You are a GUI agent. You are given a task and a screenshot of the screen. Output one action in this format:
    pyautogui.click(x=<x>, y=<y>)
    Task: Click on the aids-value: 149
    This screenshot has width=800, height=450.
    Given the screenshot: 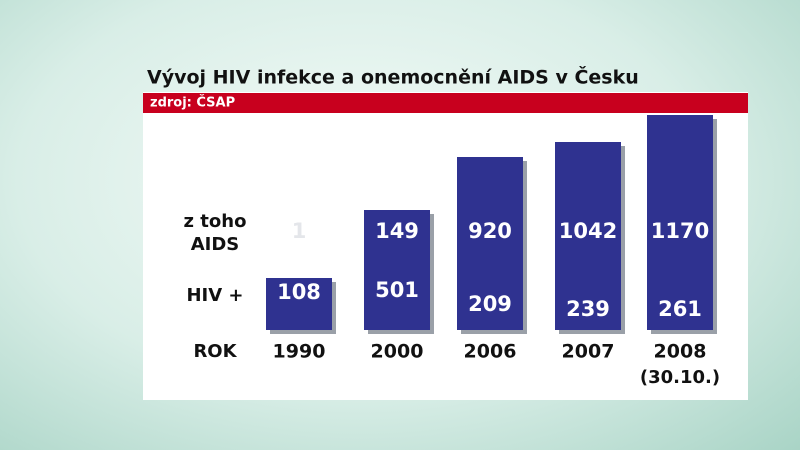 What is the action you would take?
    pyautogui.click(x=397, y=231)
    